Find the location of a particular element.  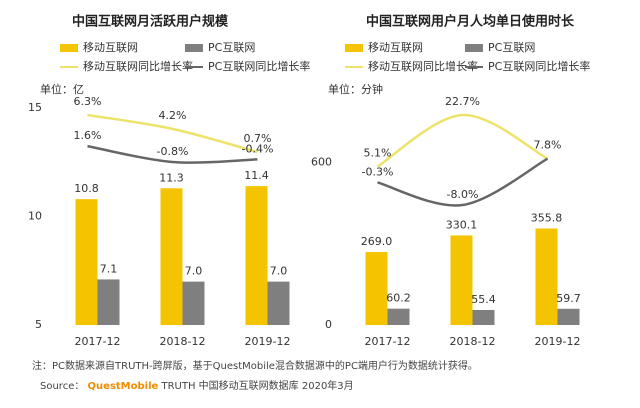

bar-value-label: 55.4 is located at coordinates (483, 299).